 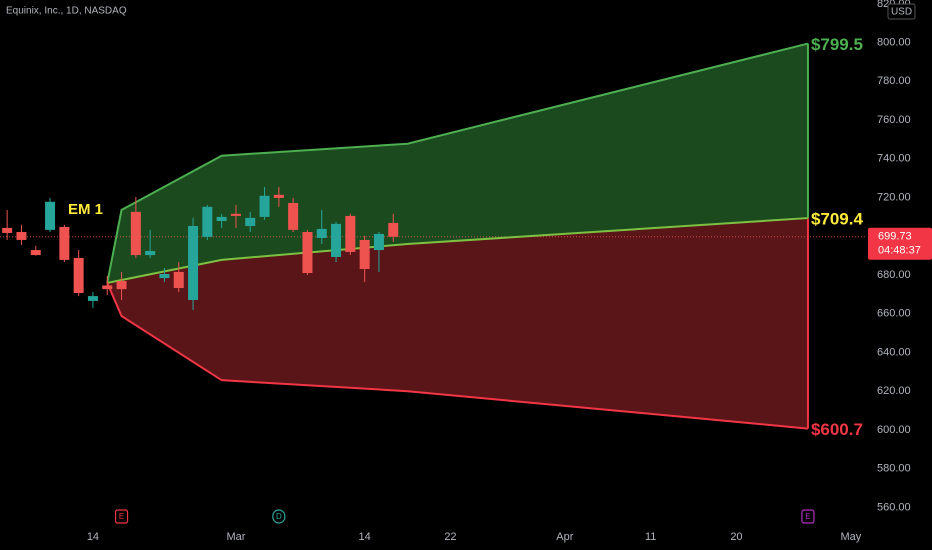 I want to click on currency-badge, so click(x=901, y=11).